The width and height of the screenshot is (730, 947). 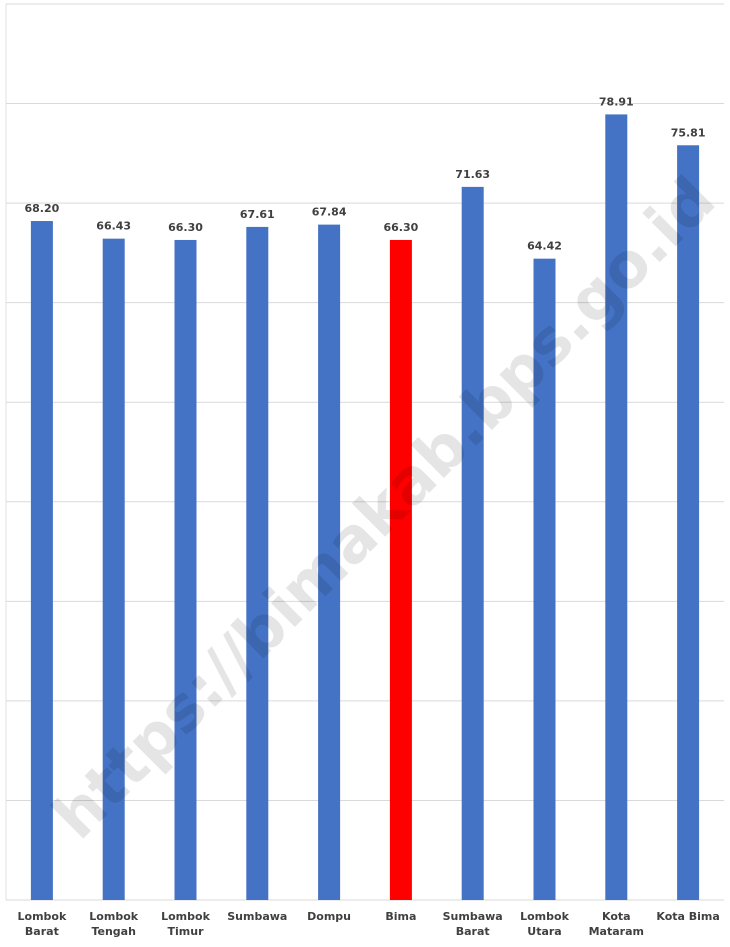 What do you see at coordinates (616, 924) in the screenshot?
I see `x-tick-label: Kota Mataram` at bounding box center [616, 924].